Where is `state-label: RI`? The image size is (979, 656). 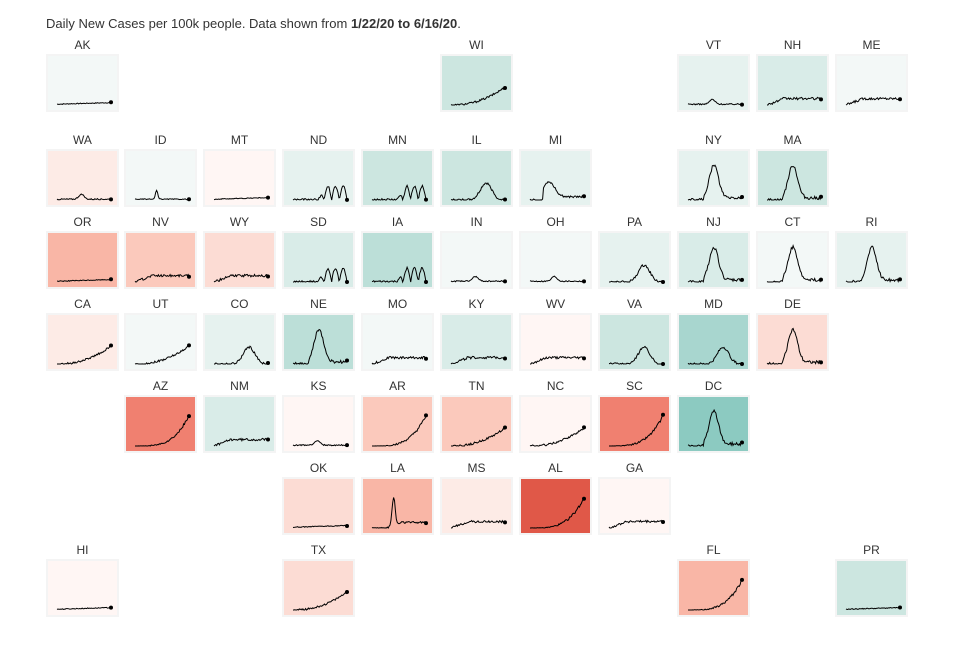
state-label: RI is located at coordinates (871, 222).